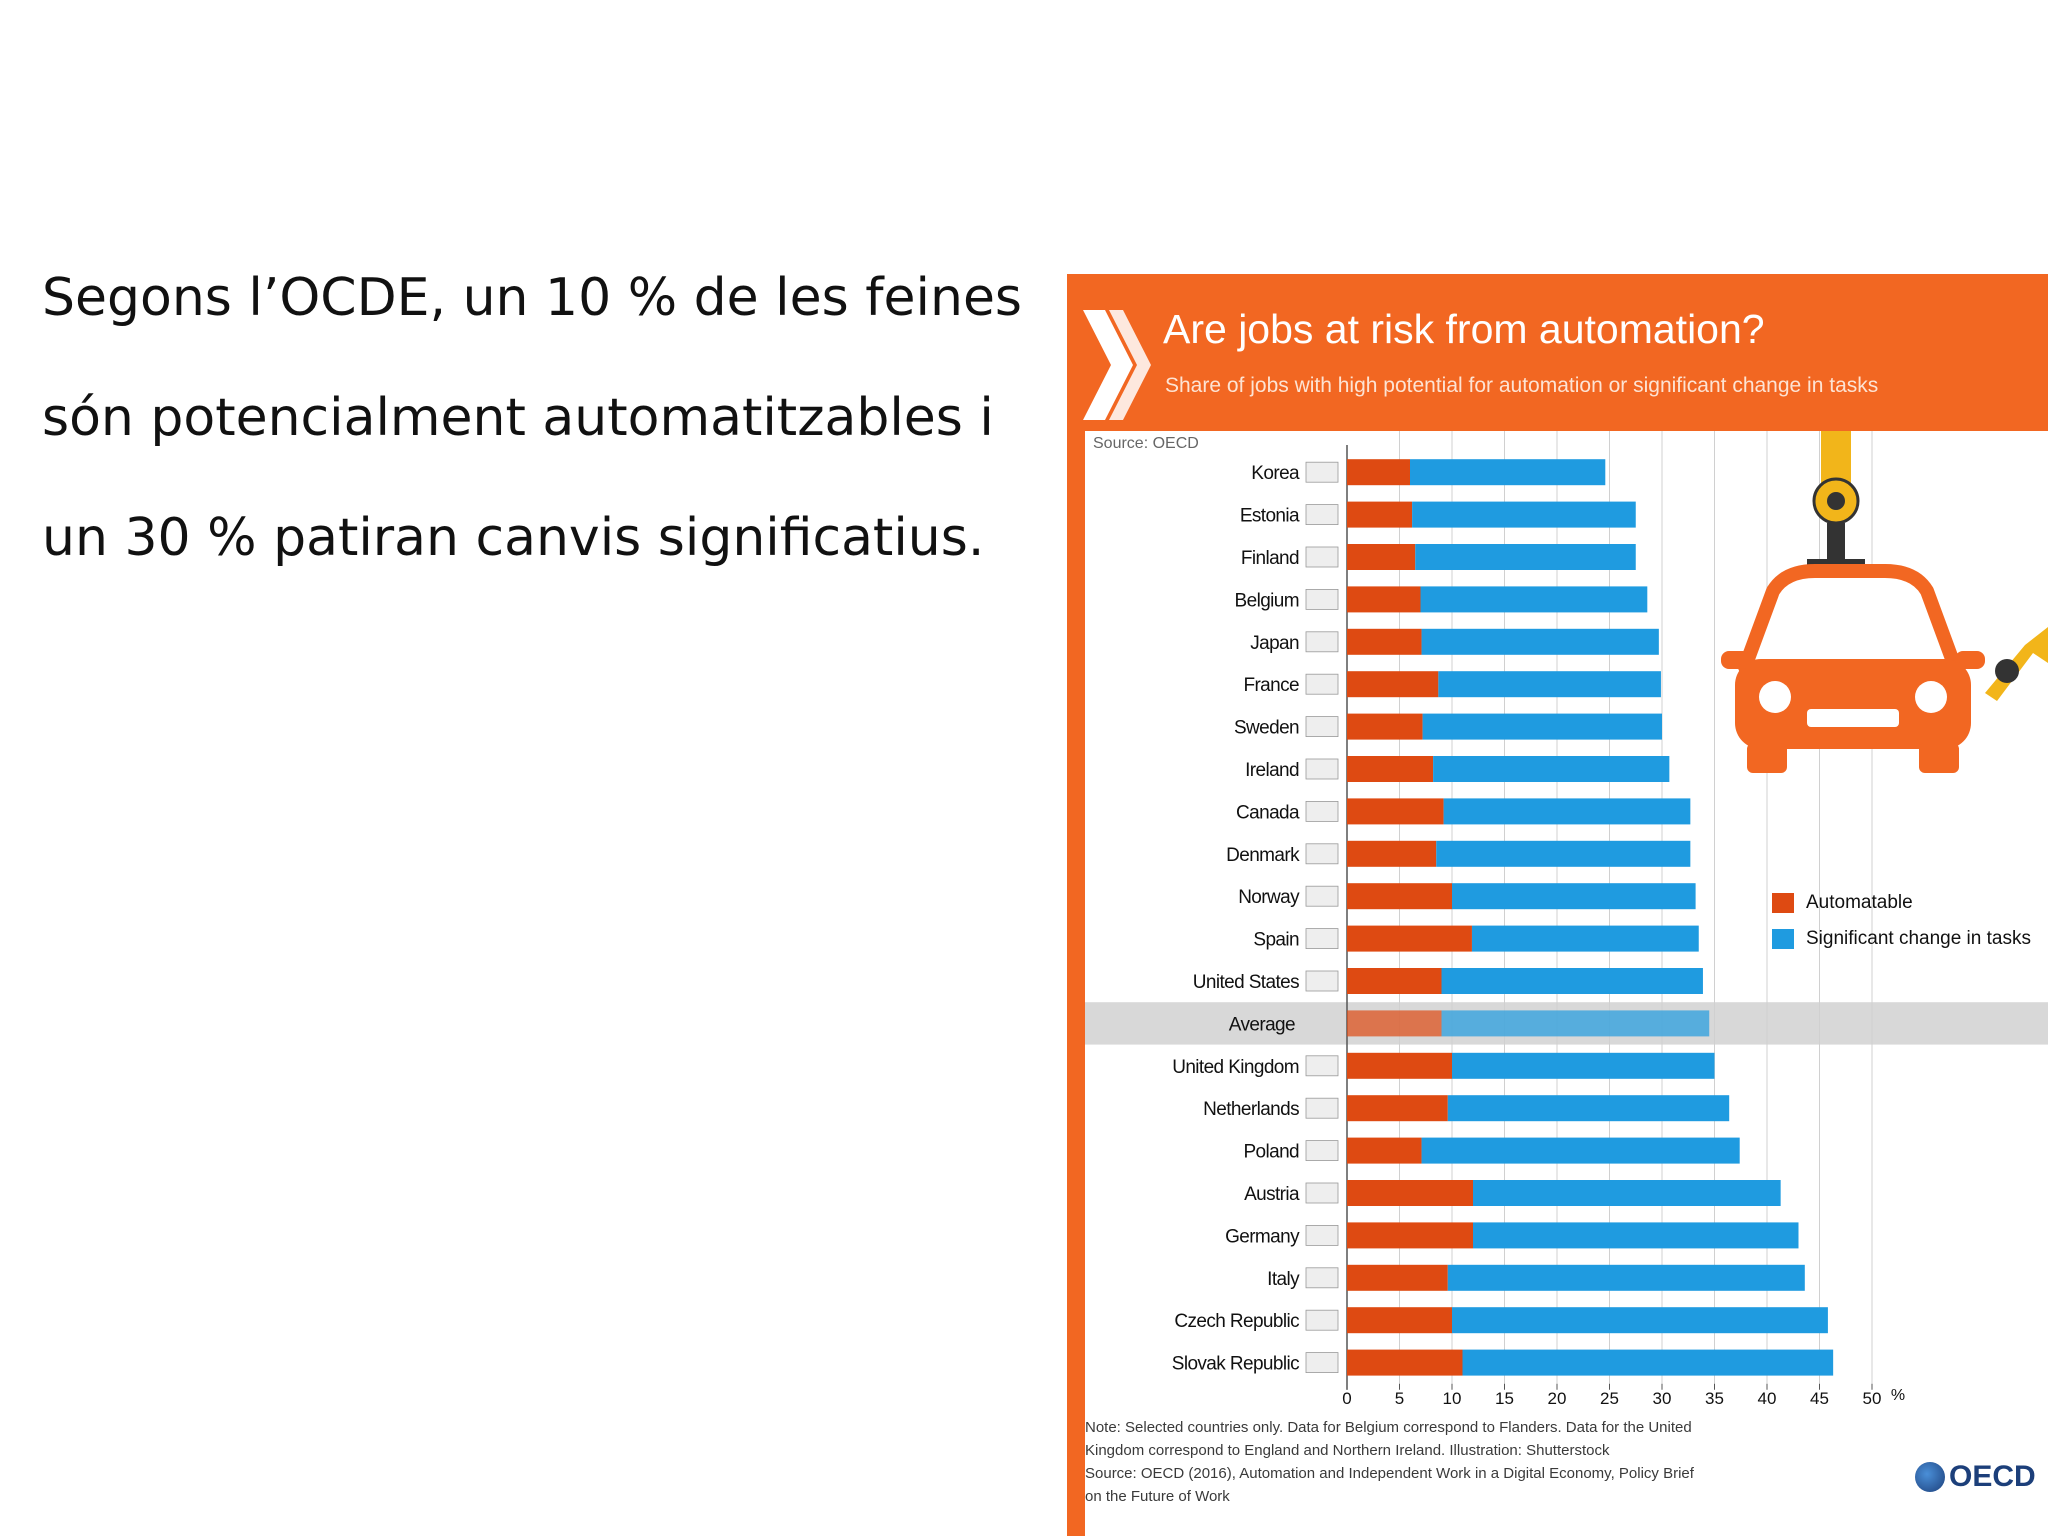 This screenshot has height=1536, width=2048. I want to click on legend-label: Automatable, so click(1859, 902).